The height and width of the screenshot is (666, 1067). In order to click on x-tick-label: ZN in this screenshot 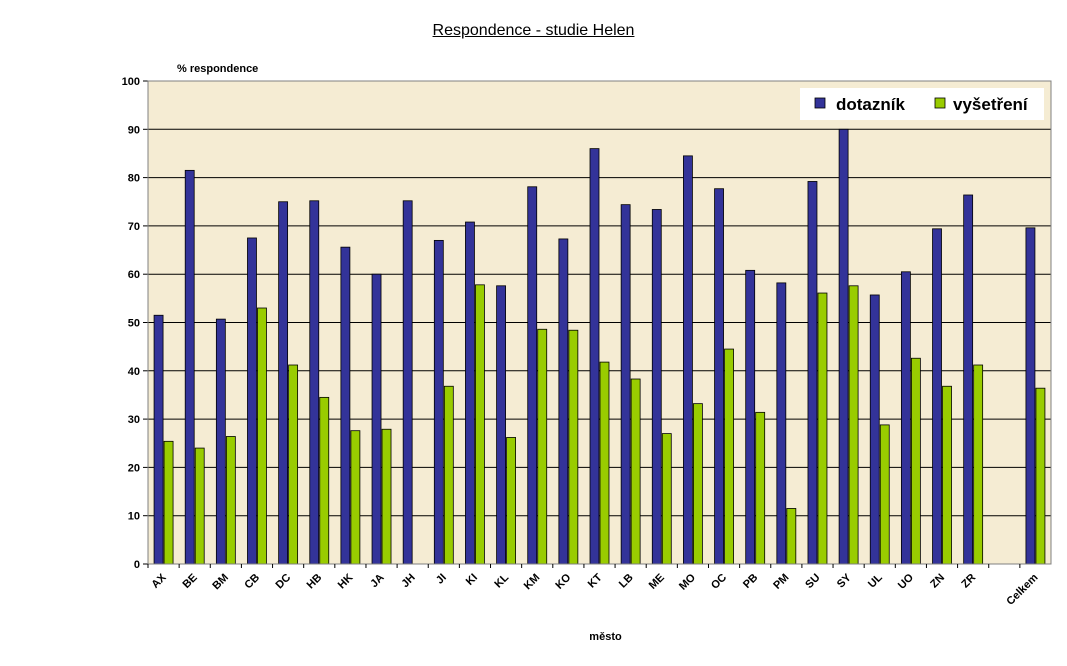, I will do `click(937, 581)`.